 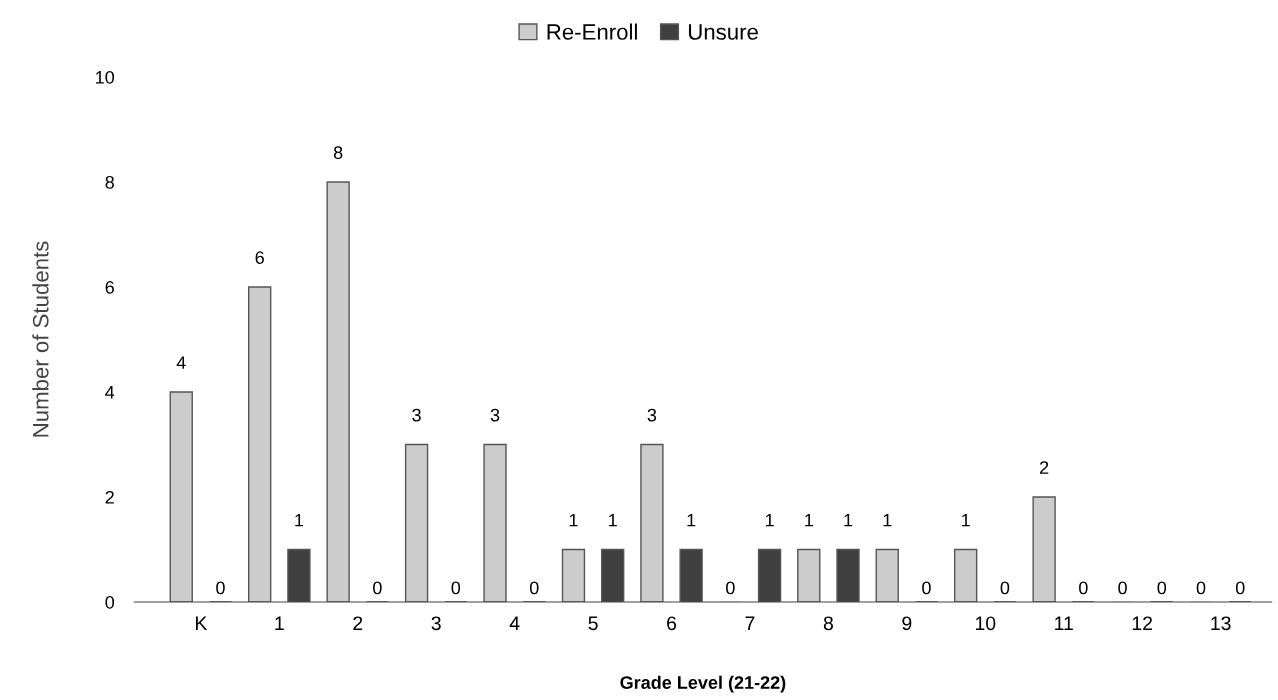 What do you see at coordinates (723, 32) in the screenshot?
I see `legend-label: Unsure` at bounding box center [723, 32].